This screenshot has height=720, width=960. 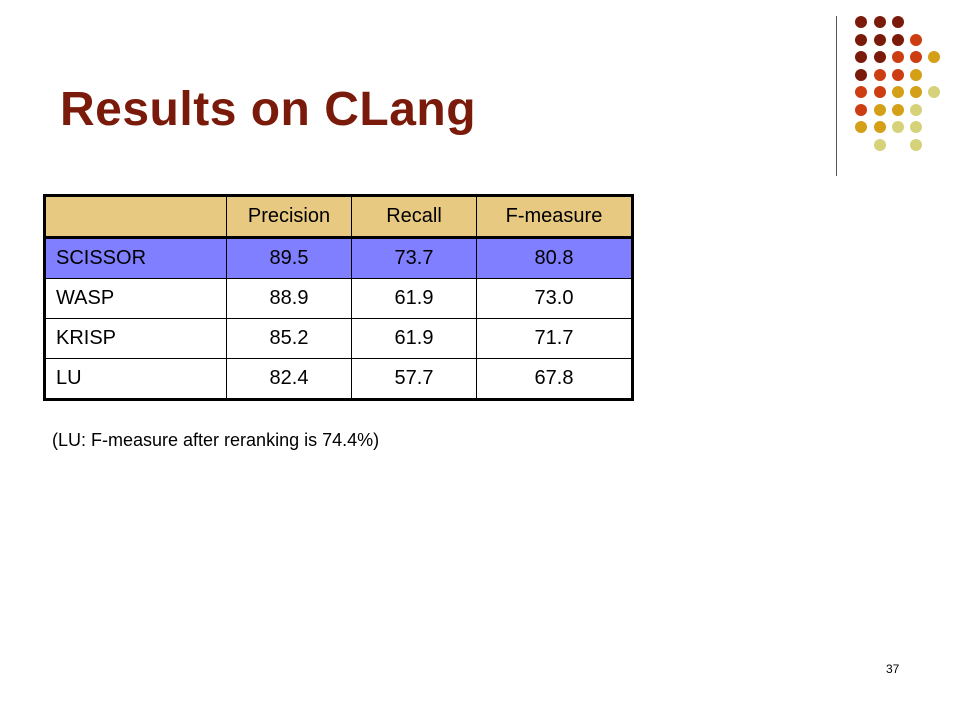 I want to click on page-number: 37, so click(x=893, y=669).